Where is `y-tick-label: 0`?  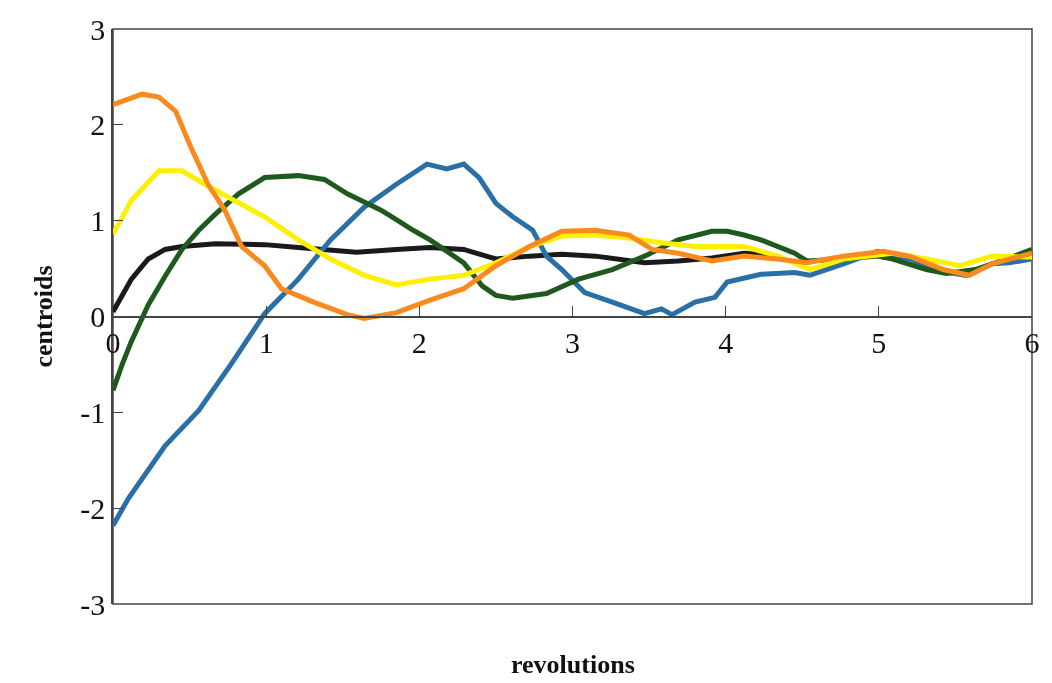 y-tick-label: 0 is located at coordinates (98, 316).